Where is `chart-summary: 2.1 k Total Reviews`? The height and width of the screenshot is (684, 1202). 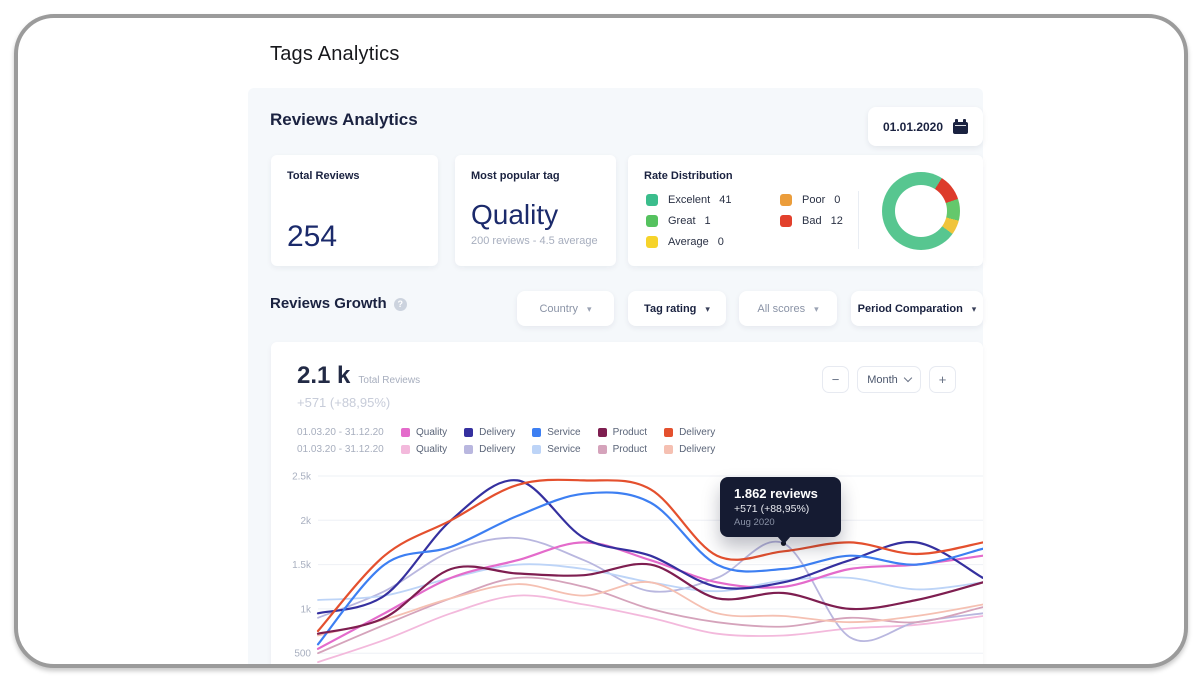 chart-summary: 2.1 k Total Reviews is located at coordinates (358, 376).